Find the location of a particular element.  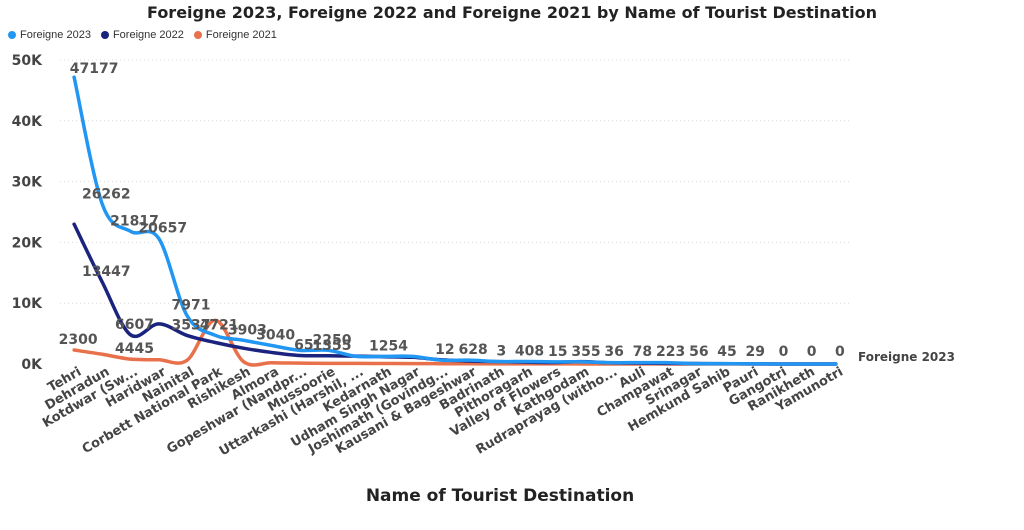

y-tick-label: 50K is located at coordinates (27, 61).